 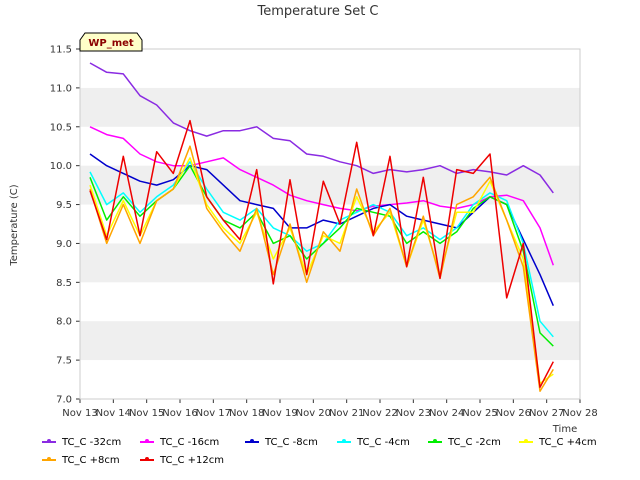 I want to click on annotation-box: WP_met, so click(x=111, y=42).